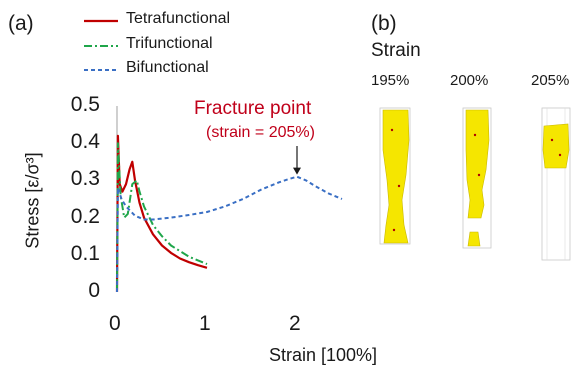 This screenshot has height=368, width=583. What do you see at coordinates (21, 23) in the screenshot?
I see `panel-a-label: (a)` at bounding box center [21, 23].